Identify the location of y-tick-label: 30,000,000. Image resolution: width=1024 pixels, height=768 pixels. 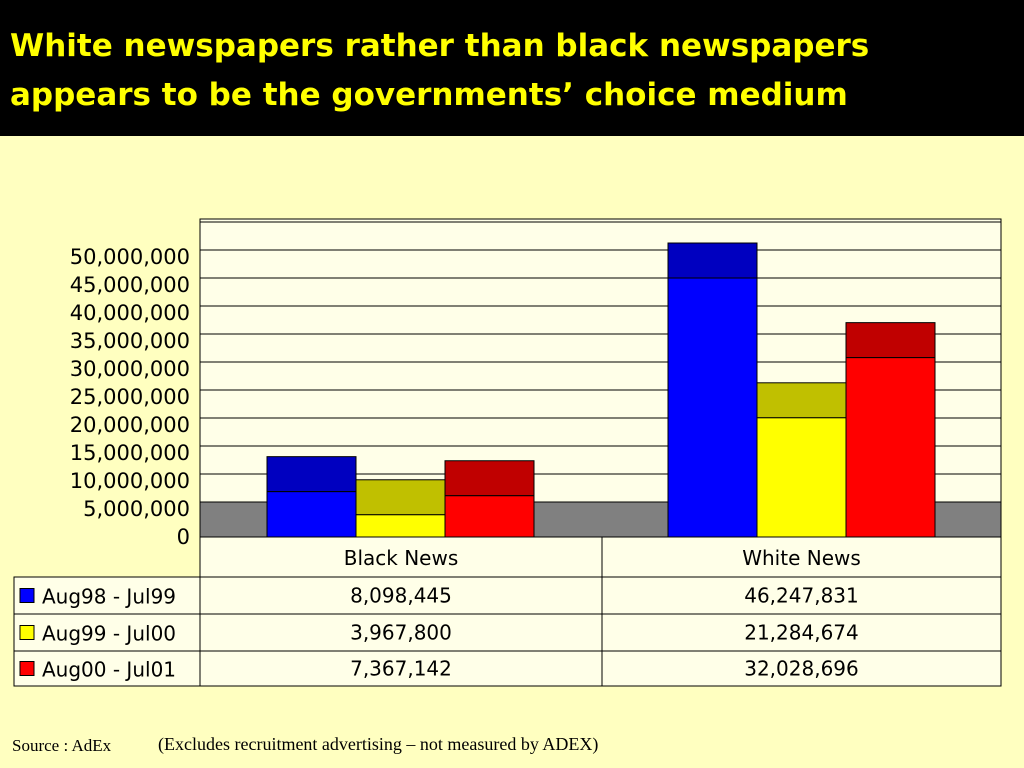
(130, 369).